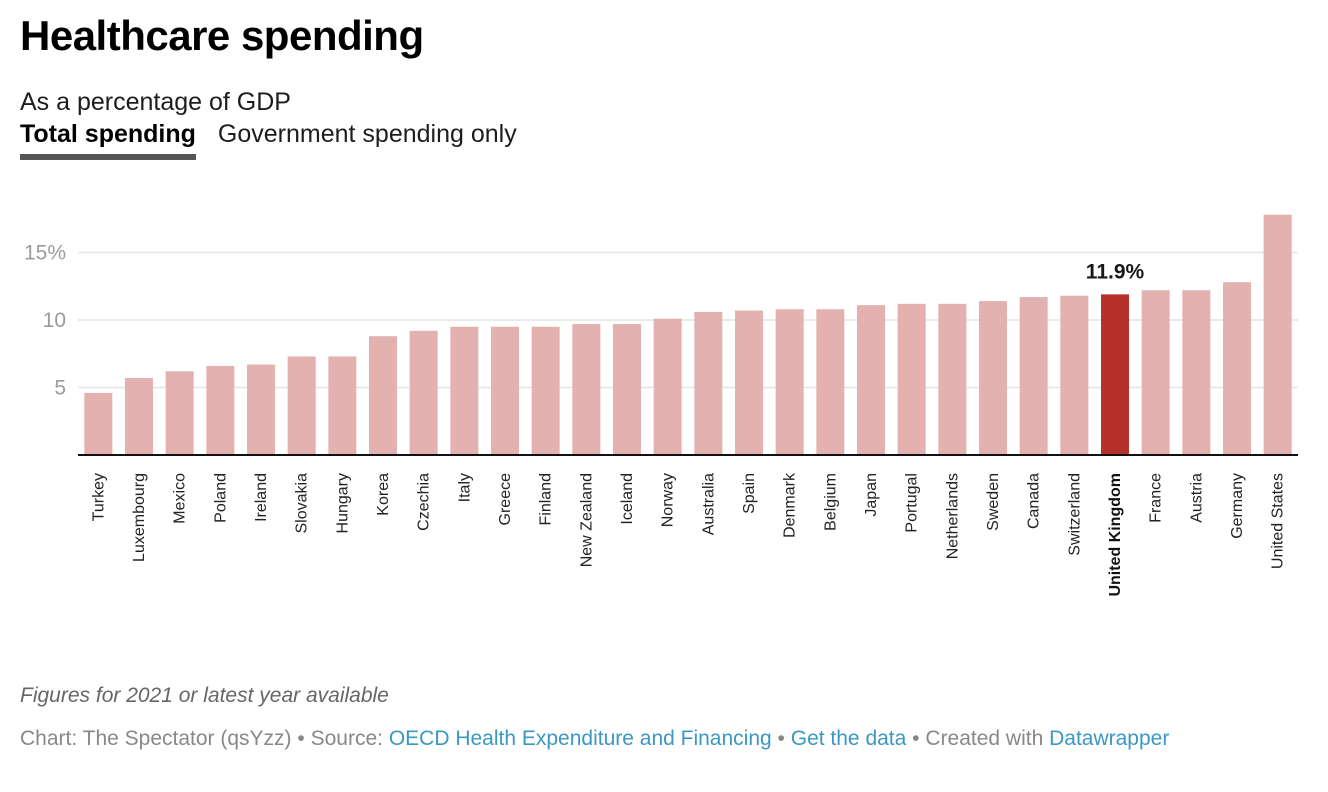 Image resolution: width=1328 pixels, height=792 pixels. What do you see at coordinates (383, 494) in the screenshot?
I see `x-tick-label: Korea` at bounding box center [383, 494].